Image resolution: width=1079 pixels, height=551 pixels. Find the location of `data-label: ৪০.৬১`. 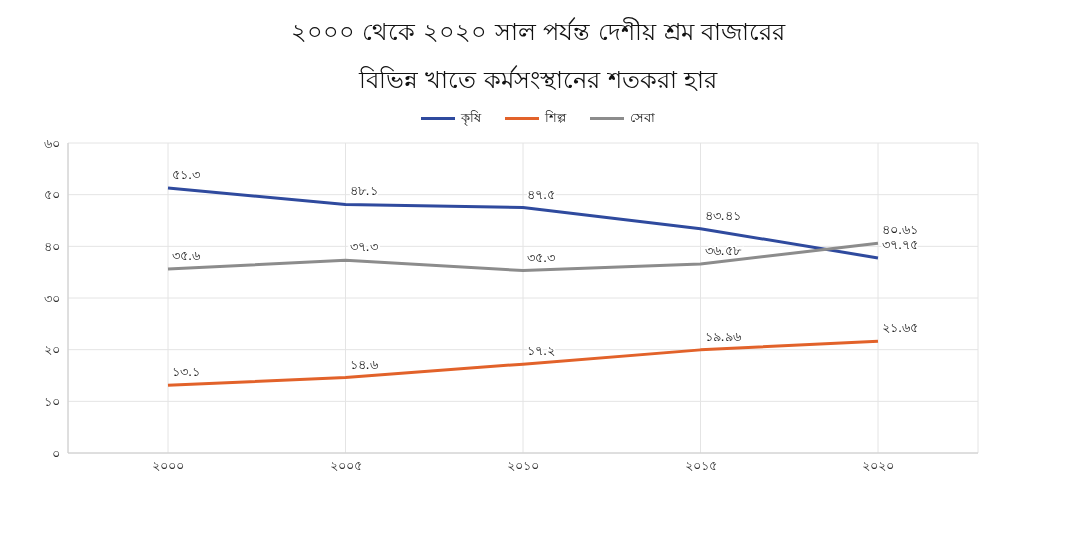

data-label: ৪০.৬১ is located at coordinates (900, 230).